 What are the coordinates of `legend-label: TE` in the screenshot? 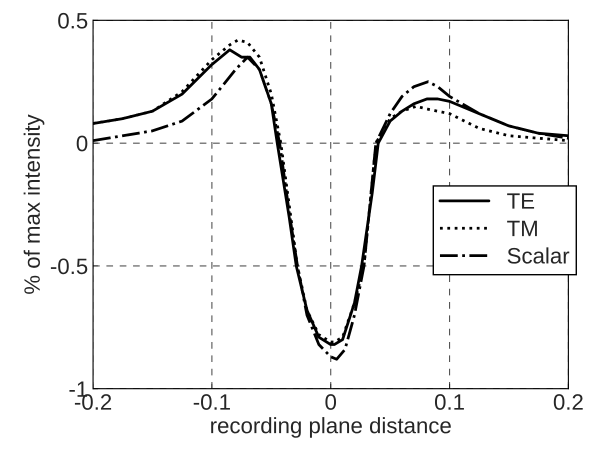 It's located at (520, 201).